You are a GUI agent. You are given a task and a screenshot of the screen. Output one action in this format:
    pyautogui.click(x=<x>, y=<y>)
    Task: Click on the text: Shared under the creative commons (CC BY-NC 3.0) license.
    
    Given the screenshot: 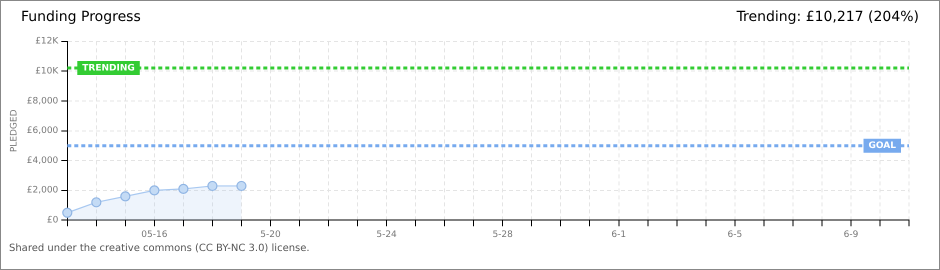 What is the action you would take?
    pyautogui.click(x=159, y=248)
    